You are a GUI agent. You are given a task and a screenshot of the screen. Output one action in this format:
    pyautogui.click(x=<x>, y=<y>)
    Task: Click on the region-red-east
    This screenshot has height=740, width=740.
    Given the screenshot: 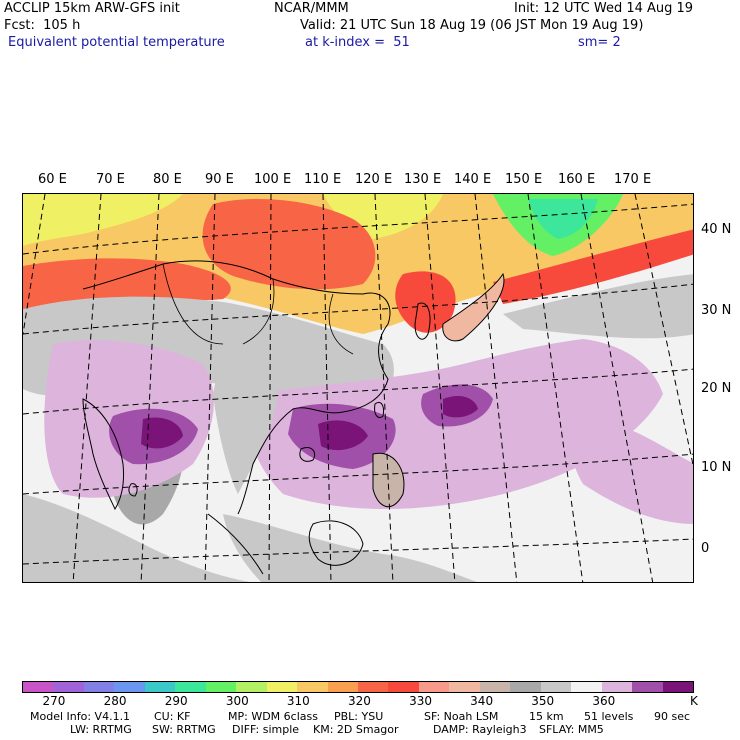 What is the action you would take?
    pyautogui.click(x=425, y=302)
    